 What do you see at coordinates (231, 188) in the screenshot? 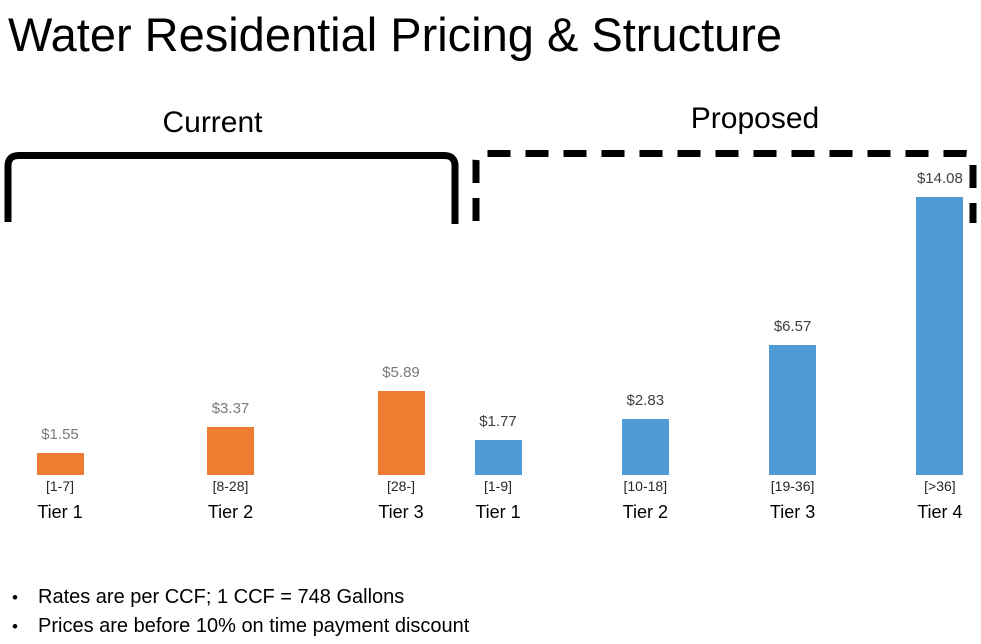
I see `current-bracket` at bounding box center [231, 188].